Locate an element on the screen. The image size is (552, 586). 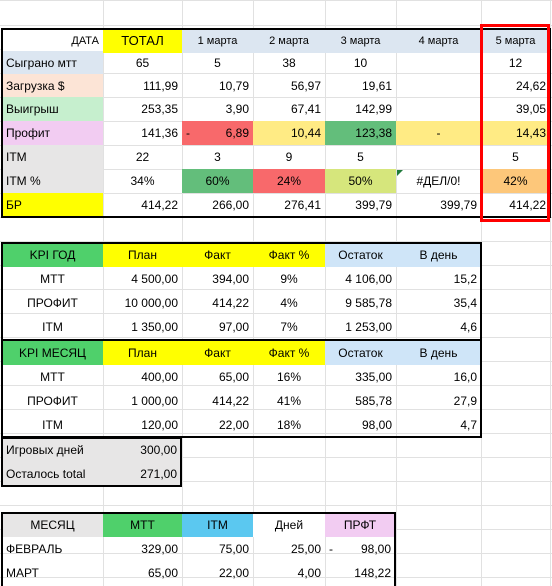
kpi-month-profit-pct: 41% is located at coordinates (289, 401).